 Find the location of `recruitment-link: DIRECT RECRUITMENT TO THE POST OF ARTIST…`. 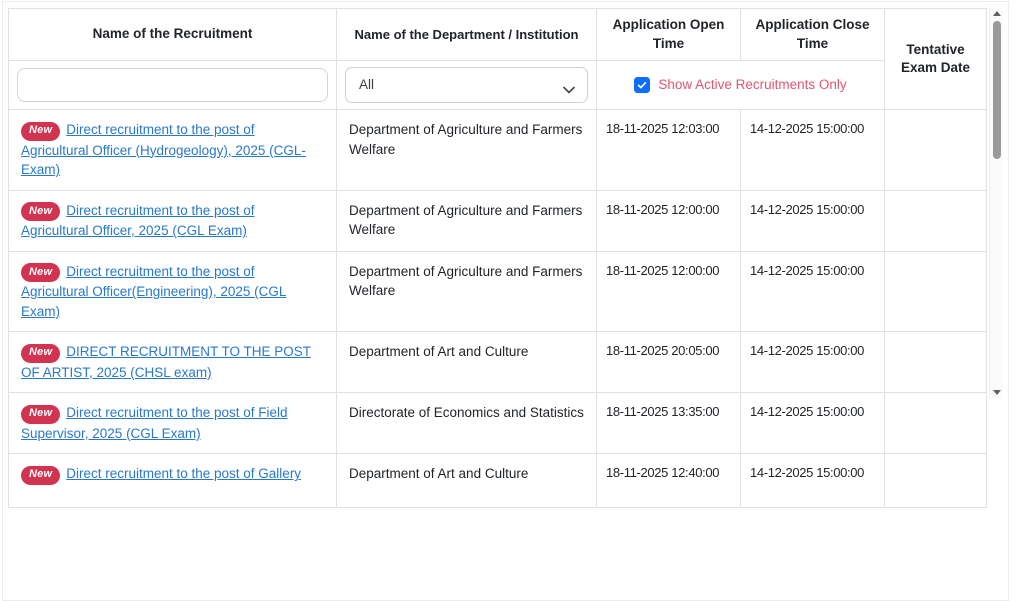

recruitment-link: DIRECT RECRUITMENT TO THE POST OF ARTIST… is located at coordinates (166, 362).